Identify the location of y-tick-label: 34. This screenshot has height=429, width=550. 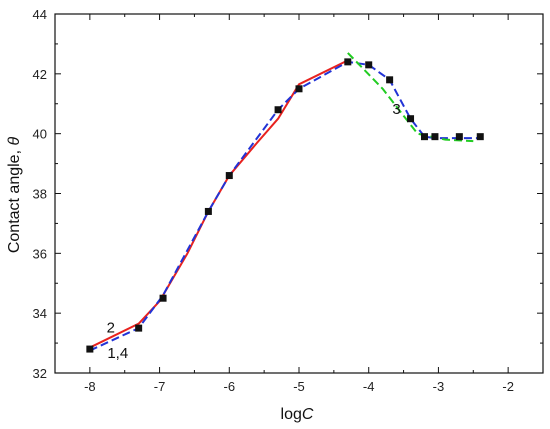
(40, 313).